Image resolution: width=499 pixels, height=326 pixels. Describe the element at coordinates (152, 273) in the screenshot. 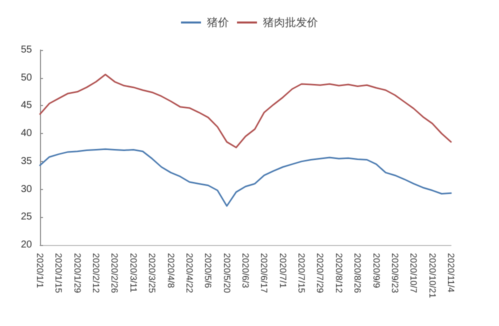

I see `x-tick-label: 2020/3/25` at that location.